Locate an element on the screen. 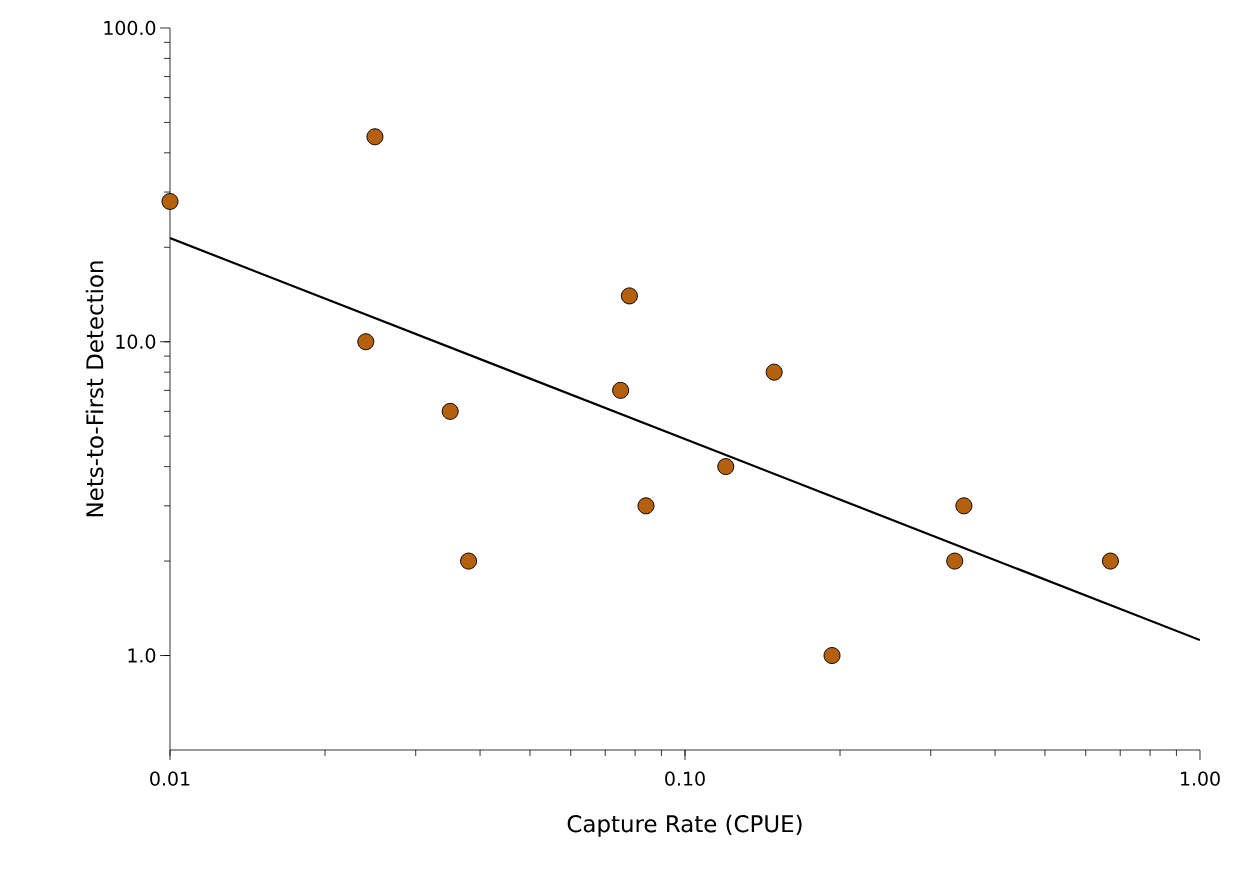 This screenshot has width=1233, height=877. y-tick-label: 10.0 is located at coordinates (136, 341).